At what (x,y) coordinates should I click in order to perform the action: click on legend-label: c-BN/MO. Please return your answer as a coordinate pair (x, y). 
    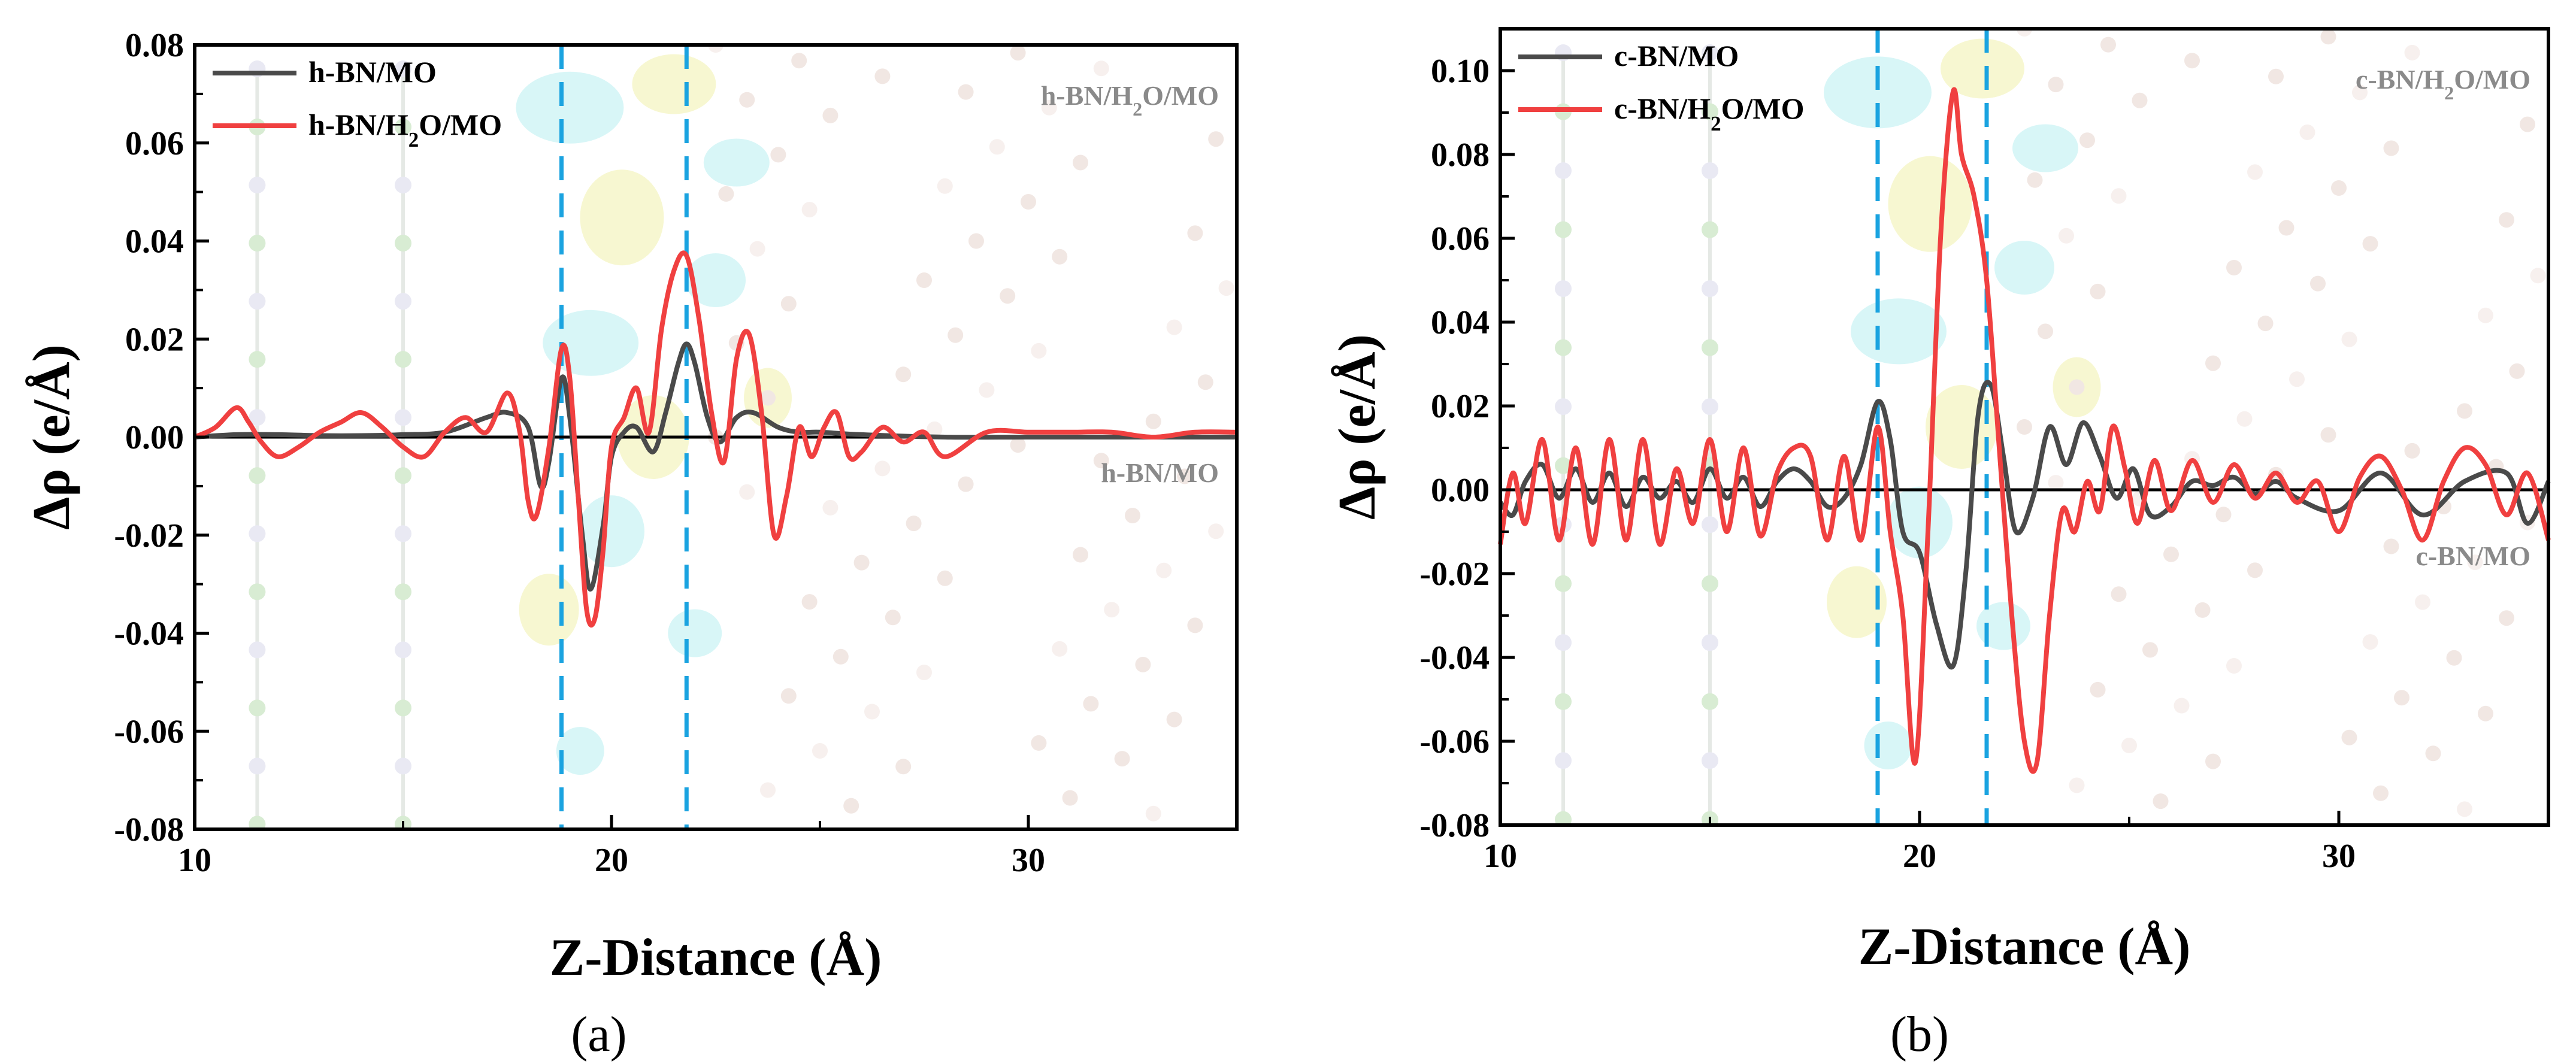
    Looking at the image, I should click on (1676, 56).